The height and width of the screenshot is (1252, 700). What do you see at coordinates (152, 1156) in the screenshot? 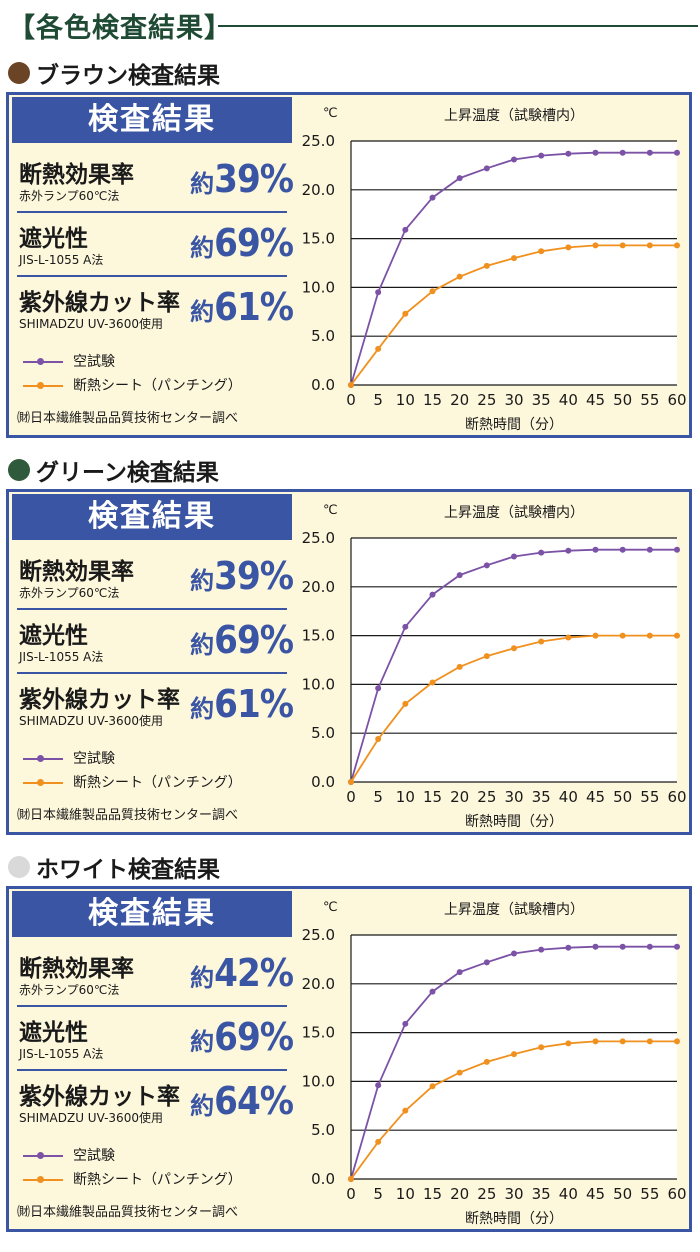
I see `legend-item-blank: 空試験` at bounding box center [152, 1156].